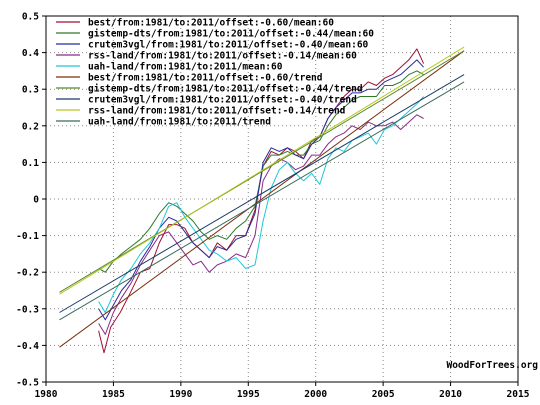 The width and height of the screenshot is (540, 405). What do you see at coordinates (492, 365) in the screenshot?
I see `credit-label: WoodForTrees.org` at bounding box center [492, 365].